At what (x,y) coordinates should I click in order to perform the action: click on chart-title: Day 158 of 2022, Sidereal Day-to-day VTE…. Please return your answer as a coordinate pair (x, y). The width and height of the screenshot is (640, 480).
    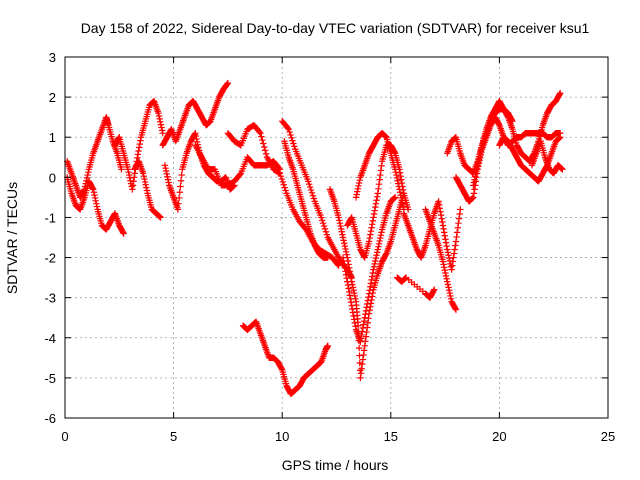
    Looking at the image, I should click on (335, 28).